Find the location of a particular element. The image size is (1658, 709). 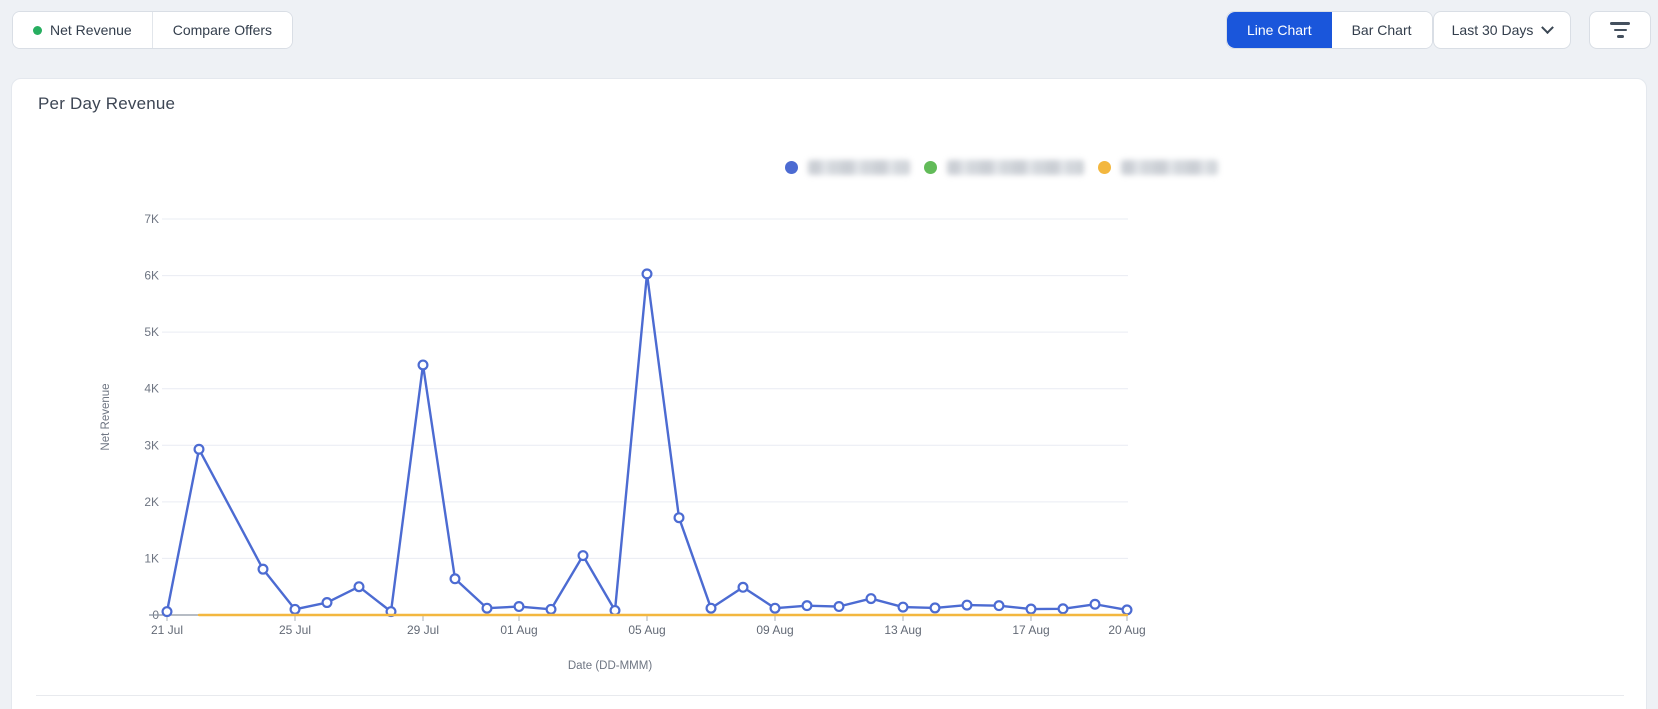

tab-line-chart: Line Chart is located at coordinates (1279, 30).